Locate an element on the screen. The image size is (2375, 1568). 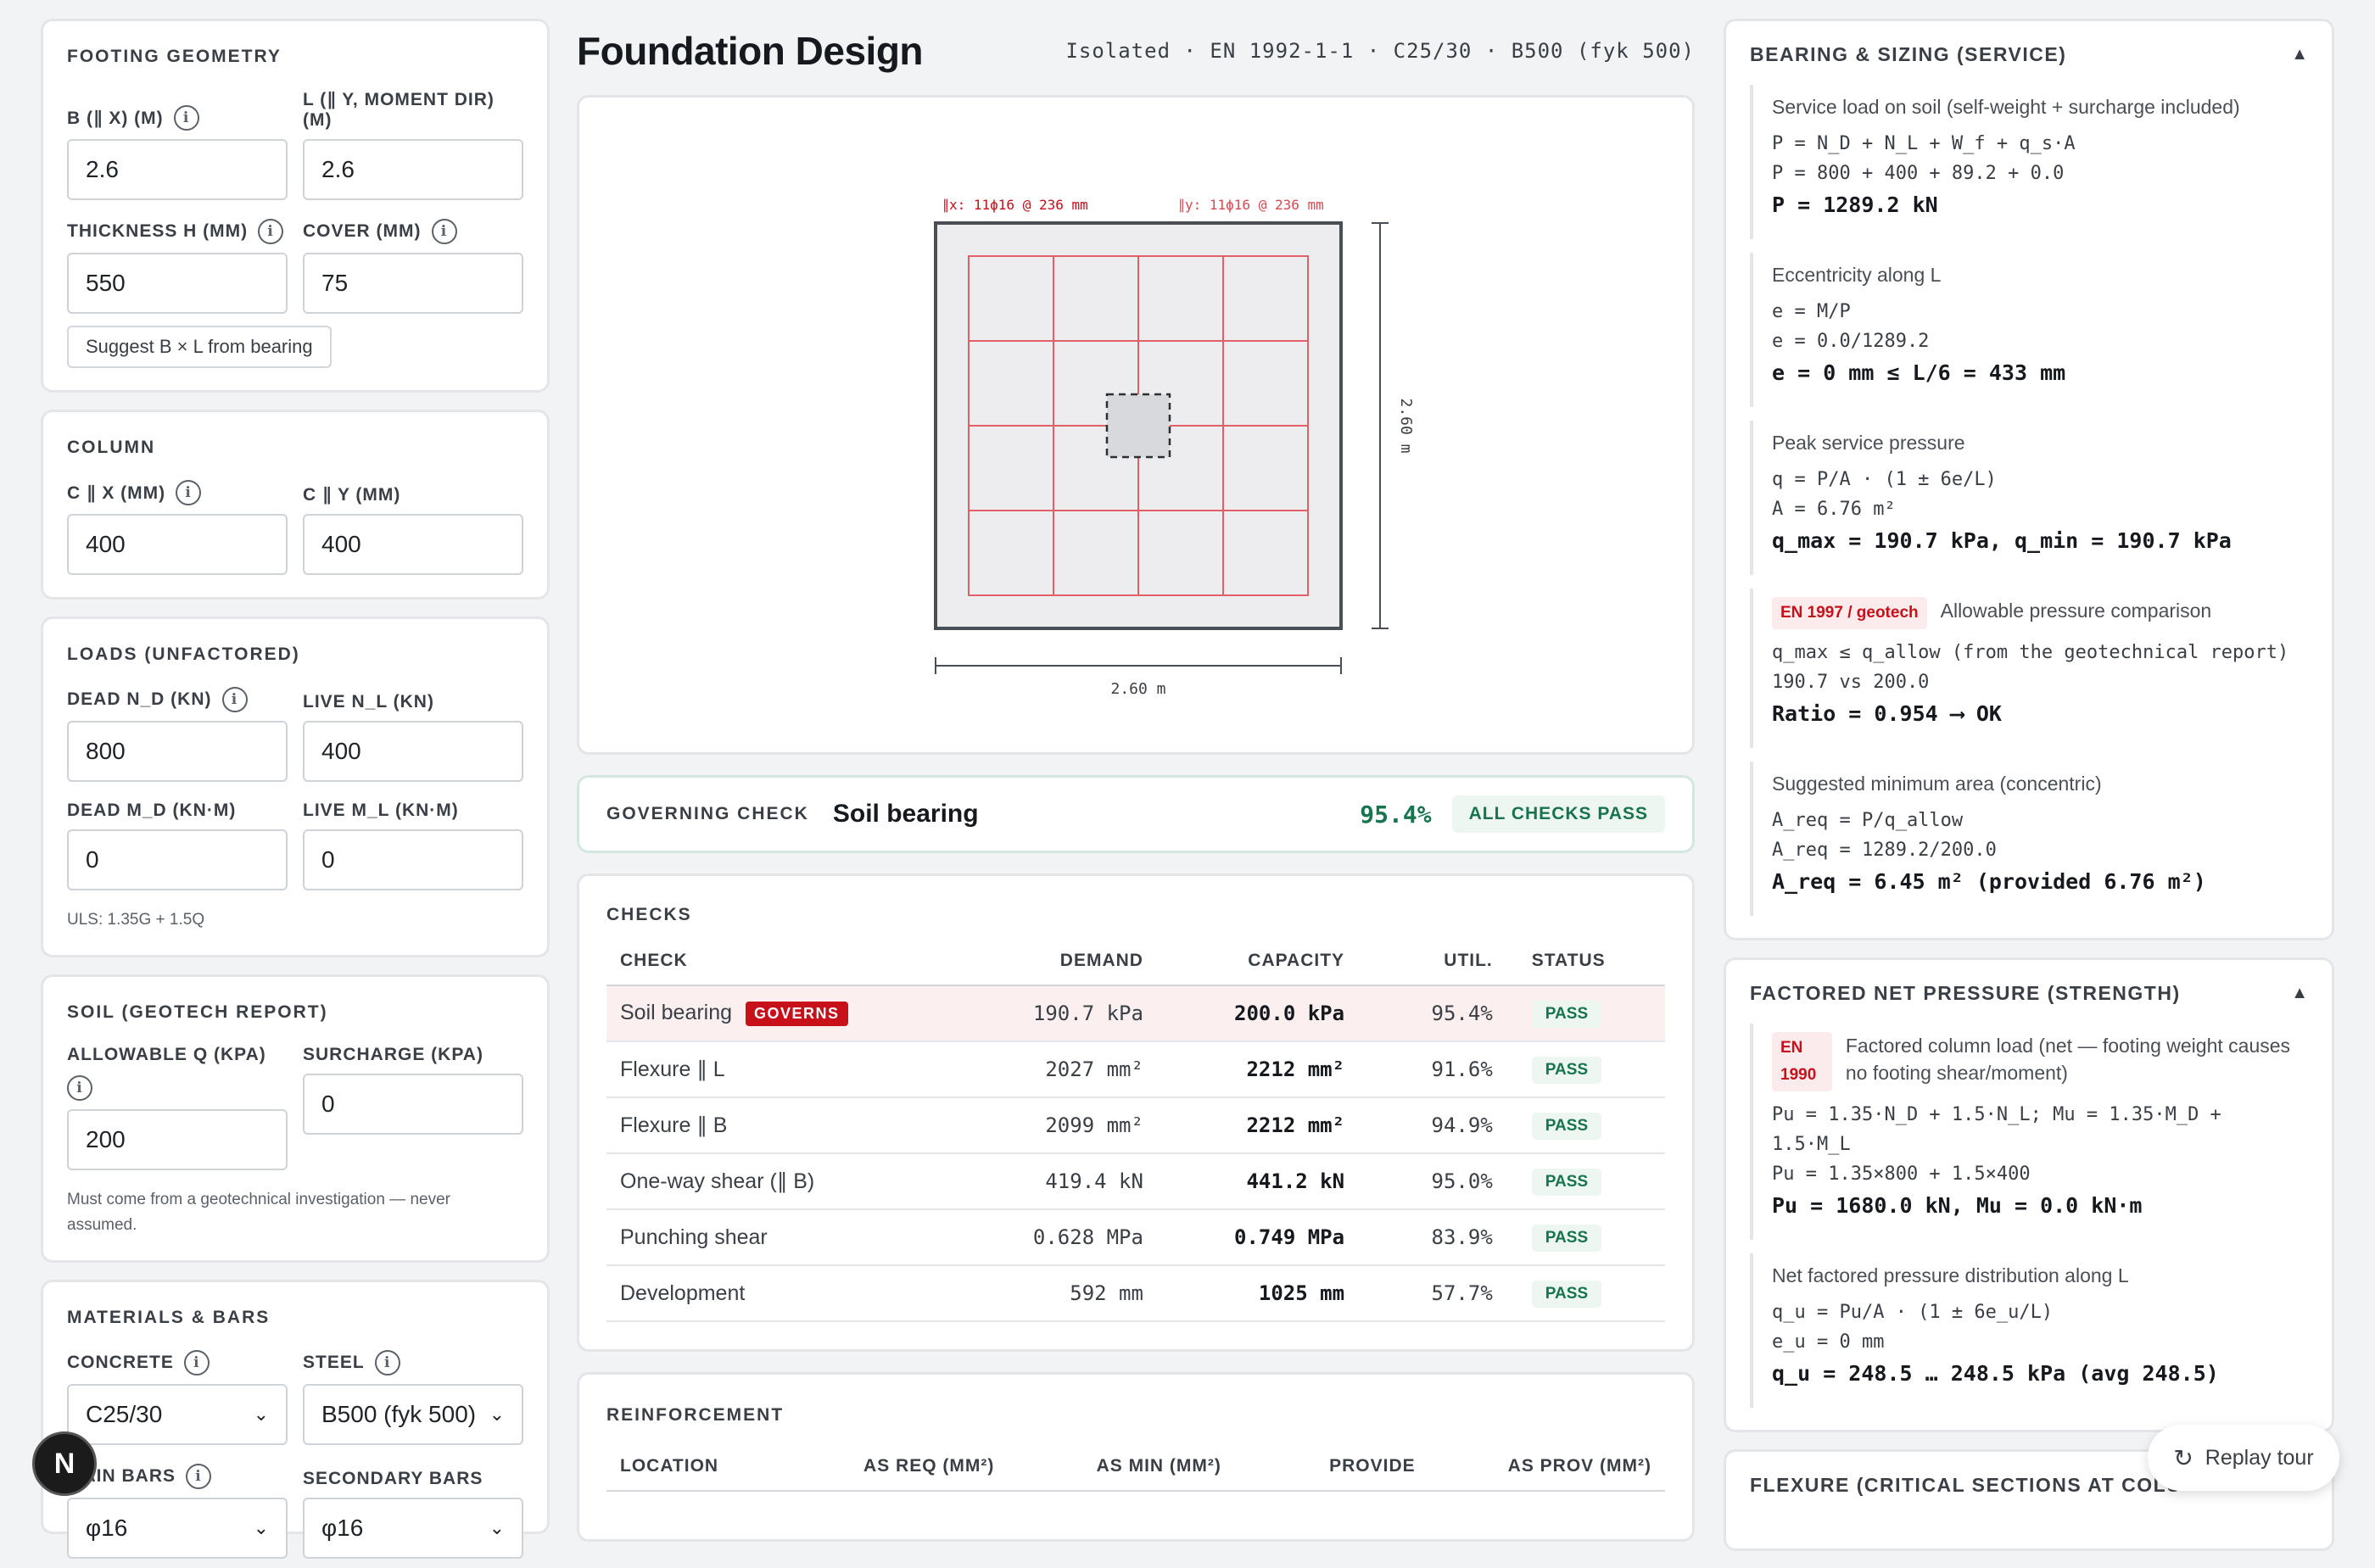
check-name: Flexure ∥ L is located at coordinates (786, 1070).